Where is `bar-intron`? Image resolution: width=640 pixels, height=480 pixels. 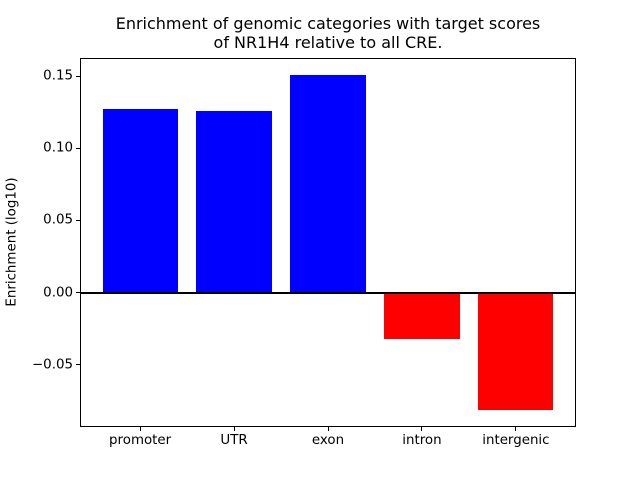 bar-intron is located at coordinates (422, 315).